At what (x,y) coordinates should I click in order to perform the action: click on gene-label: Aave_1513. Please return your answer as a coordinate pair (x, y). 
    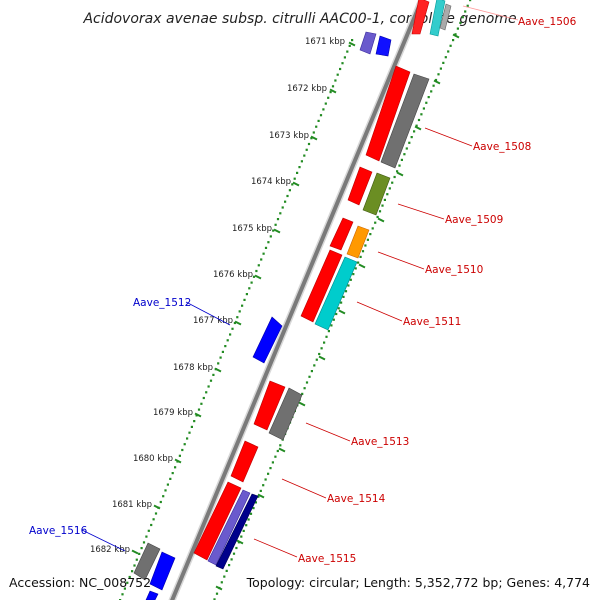
    Looking at the image, I should click on (380, 442).